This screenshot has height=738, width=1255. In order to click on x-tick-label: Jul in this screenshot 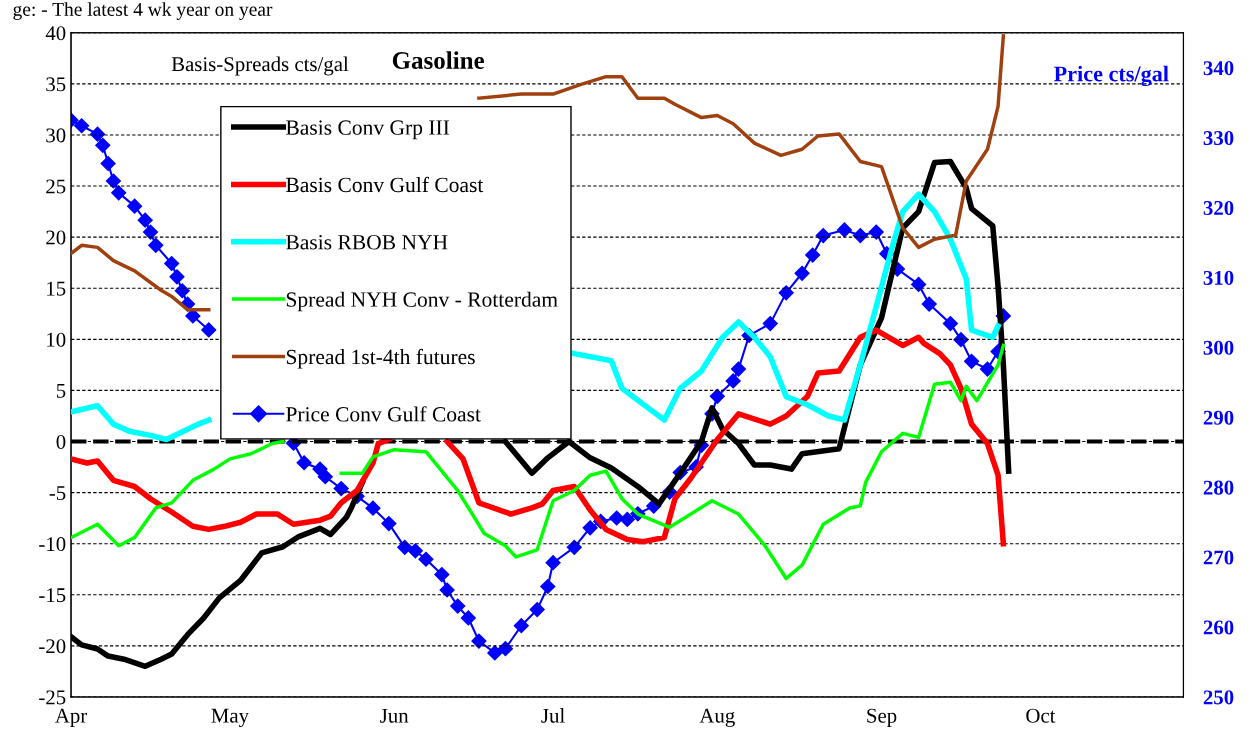, I will do `click(553, 715)`.